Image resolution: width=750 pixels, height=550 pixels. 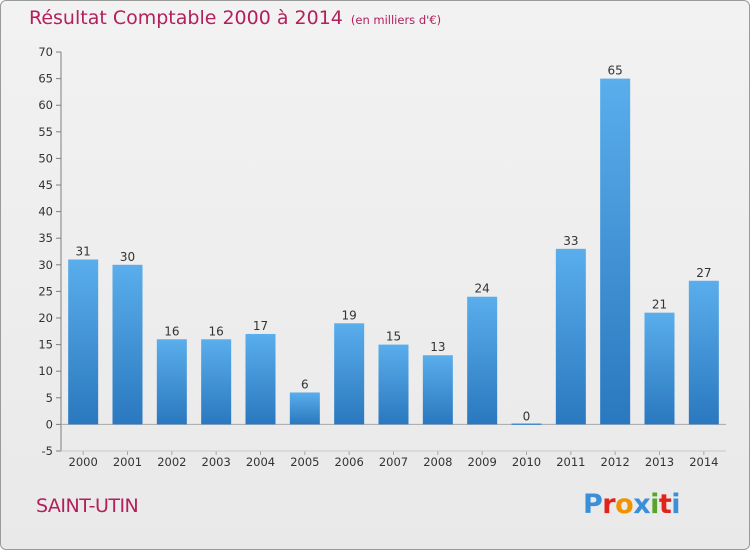 I want to click on bar-2014, so click(x=703, y=352).